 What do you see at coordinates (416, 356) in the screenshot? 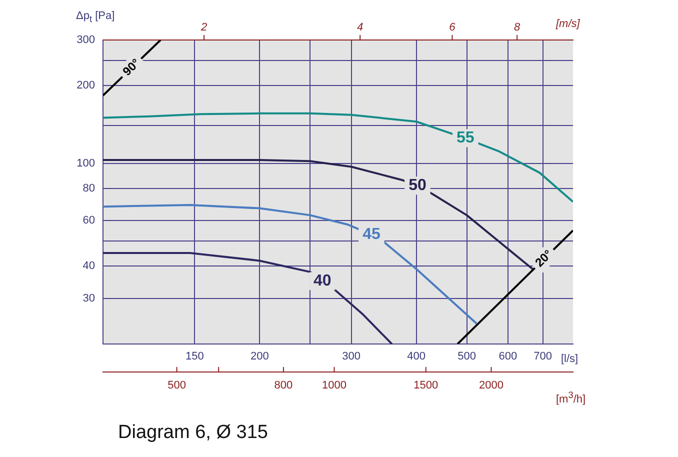
I see `x-tick-label: 400` at bounding box center [416, 356].